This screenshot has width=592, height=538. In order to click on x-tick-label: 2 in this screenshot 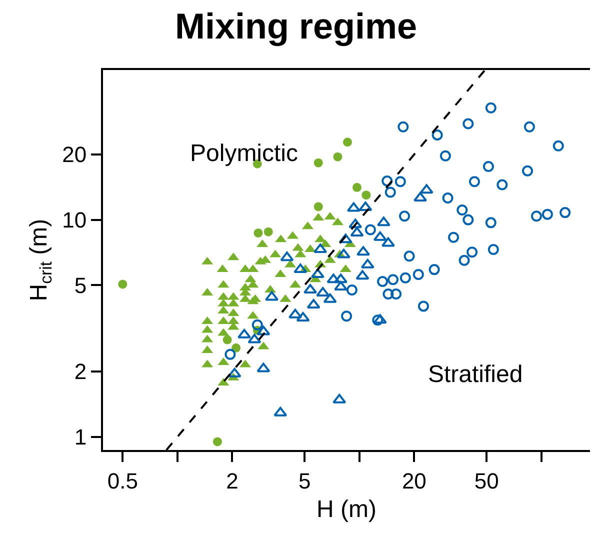, I will do `click(232, 481)`.